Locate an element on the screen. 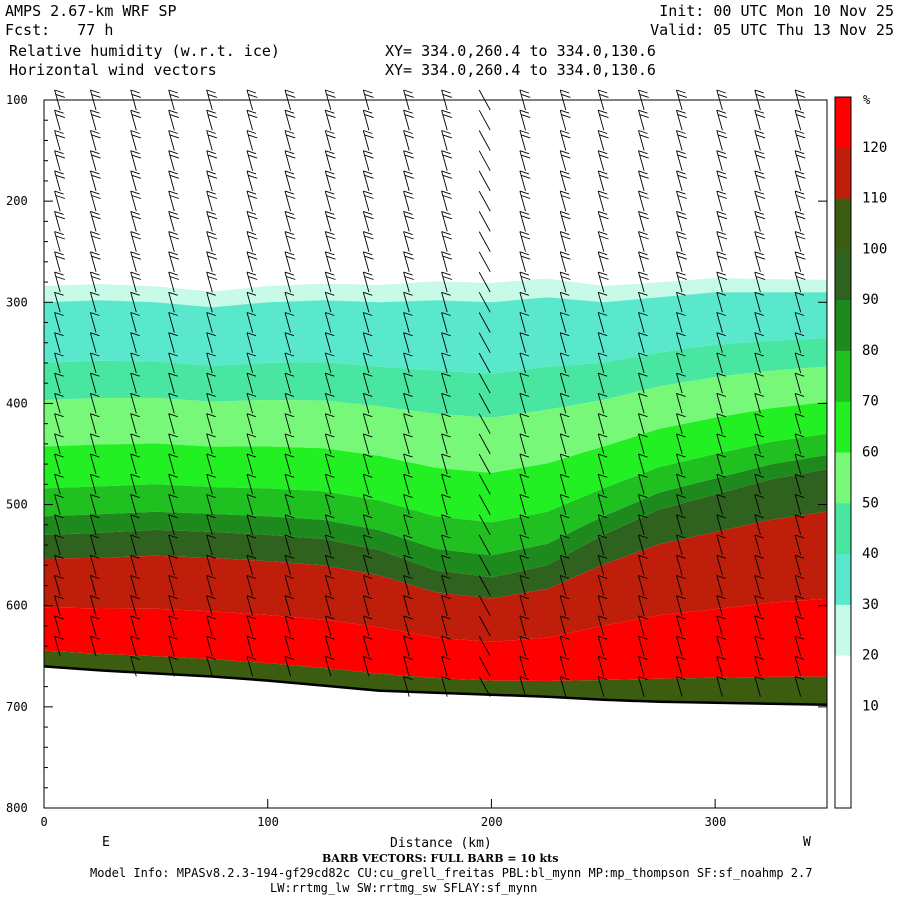 This screenshot has width=900, height=900. colorbar-level-label: 40 is located at coordinates (870, 554).